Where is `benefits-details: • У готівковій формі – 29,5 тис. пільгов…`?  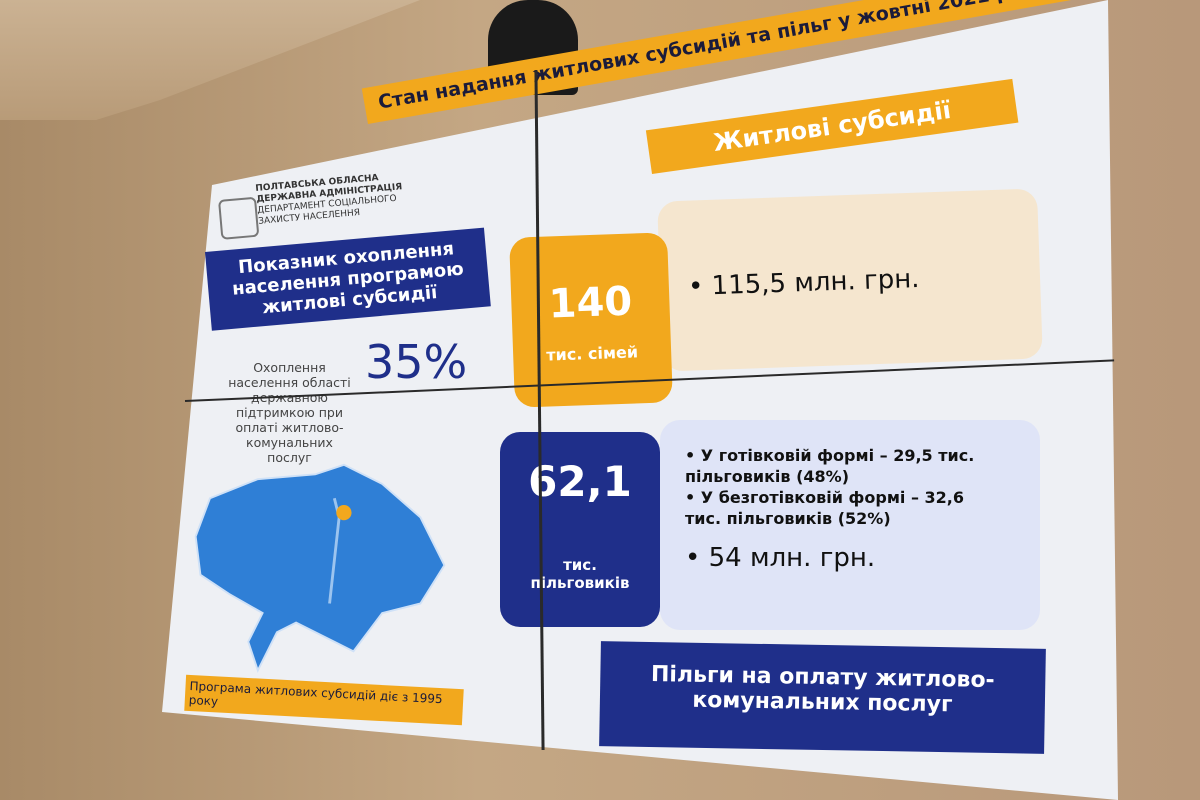 benefits-details: • У готівковій формі – 29,5 тис. пільгов… is located at coordinates (845, 509).